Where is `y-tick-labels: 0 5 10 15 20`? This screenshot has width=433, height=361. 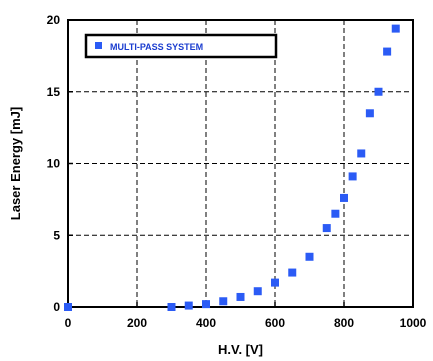
y-tick-labels: 0 5 10 15 20 is located at coordinates (54, 163).